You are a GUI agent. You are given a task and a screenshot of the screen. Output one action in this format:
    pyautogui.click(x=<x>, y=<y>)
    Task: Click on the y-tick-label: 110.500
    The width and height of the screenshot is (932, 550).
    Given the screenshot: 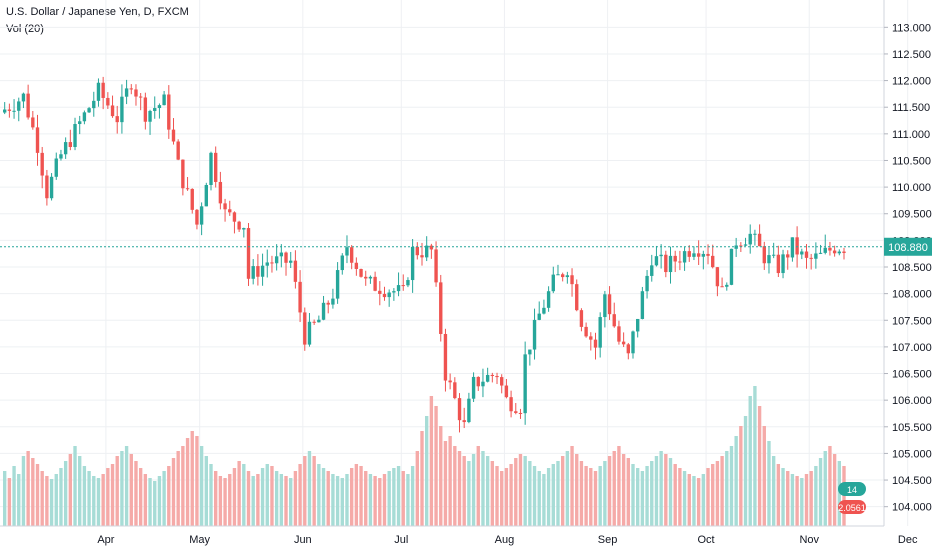 What is the action you would take?
    pyautogui.click(x=911, y=161)
    